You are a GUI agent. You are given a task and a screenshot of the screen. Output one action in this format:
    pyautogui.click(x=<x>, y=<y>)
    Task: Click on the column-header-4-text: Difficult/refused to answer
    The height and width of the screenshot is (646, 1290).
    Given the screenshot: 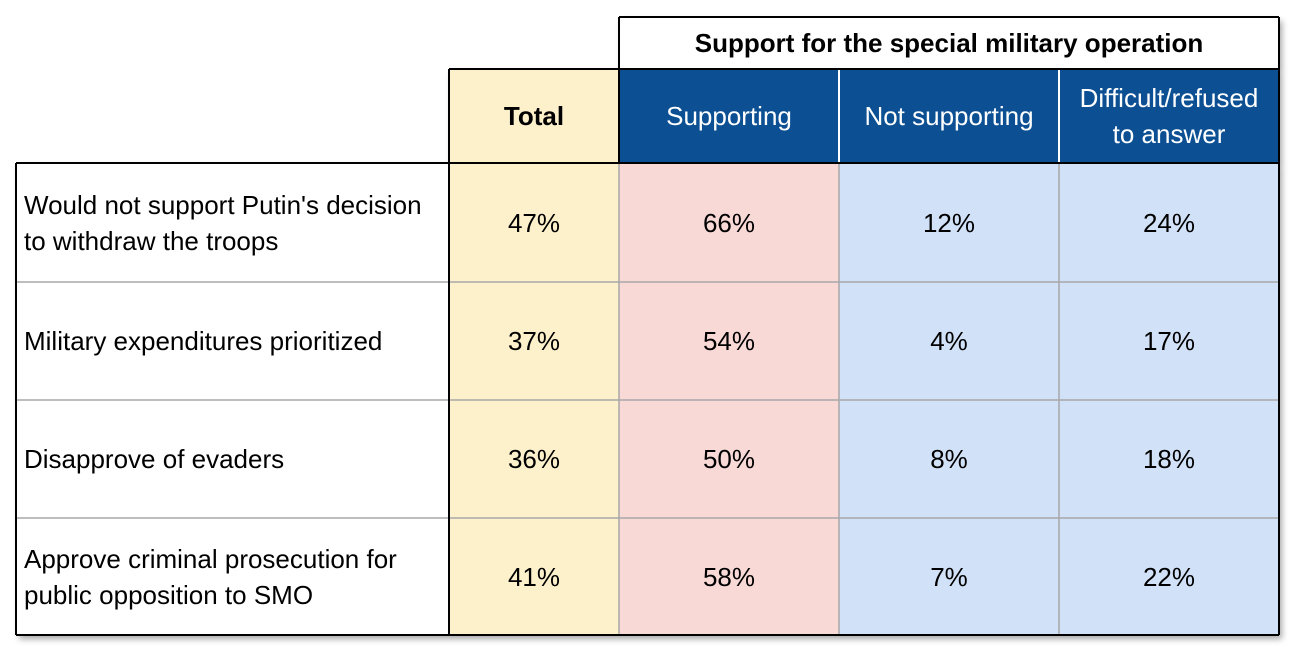 What is the action you would take?
    pyautogui.click(x=1169, y=116)
    